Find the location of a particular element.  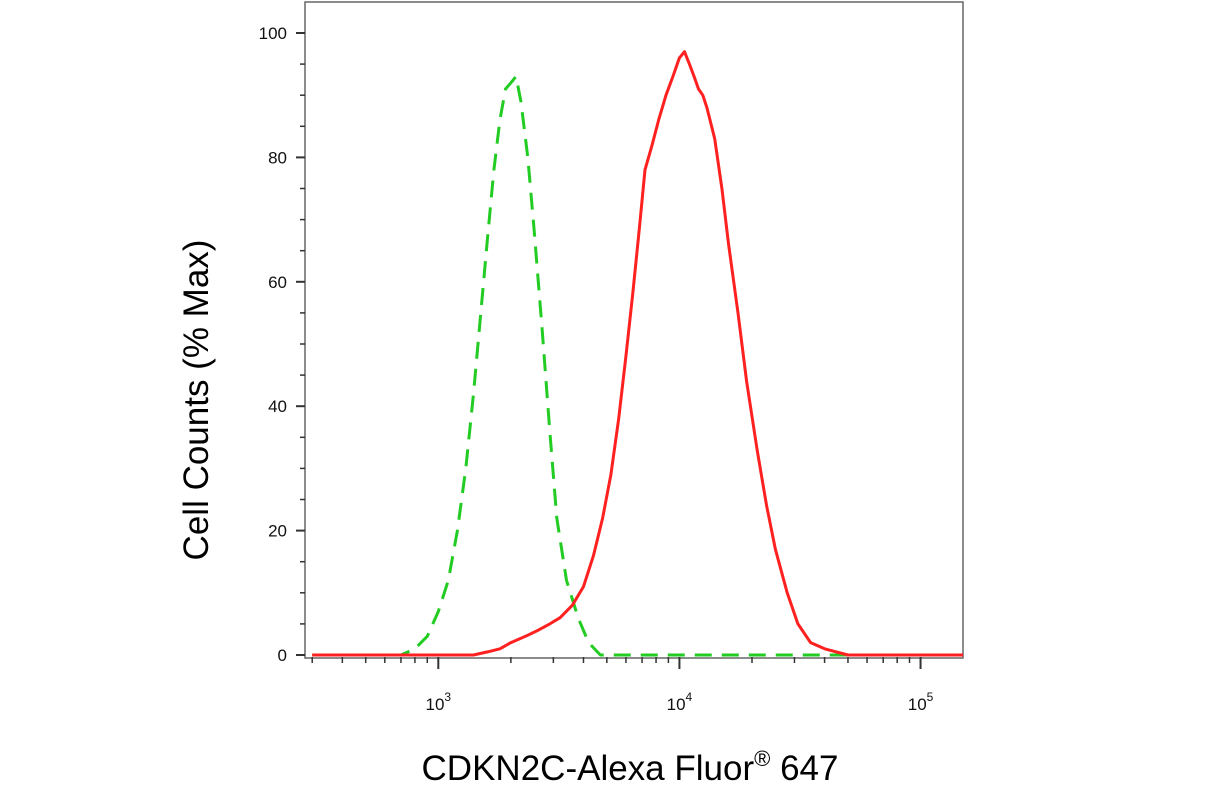

x-axis-title: CDKN2C-Alexa Fluor® 647 is located at coordinates (630, 767).